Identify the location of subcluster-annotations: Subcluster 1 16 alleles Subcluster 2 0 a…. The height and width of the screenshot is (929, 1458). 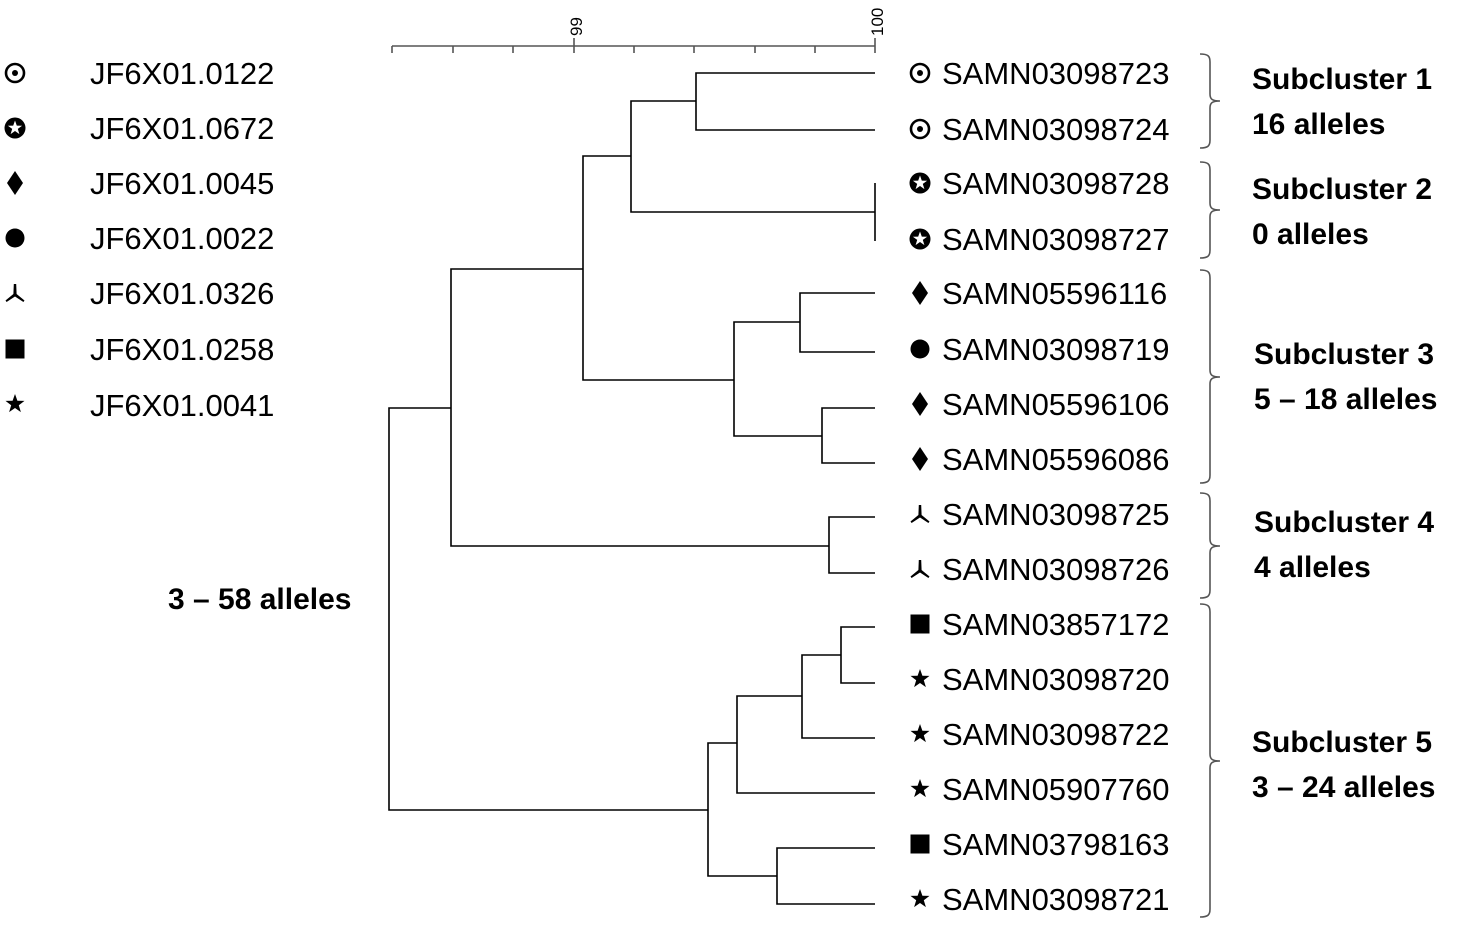
(1345, 433).